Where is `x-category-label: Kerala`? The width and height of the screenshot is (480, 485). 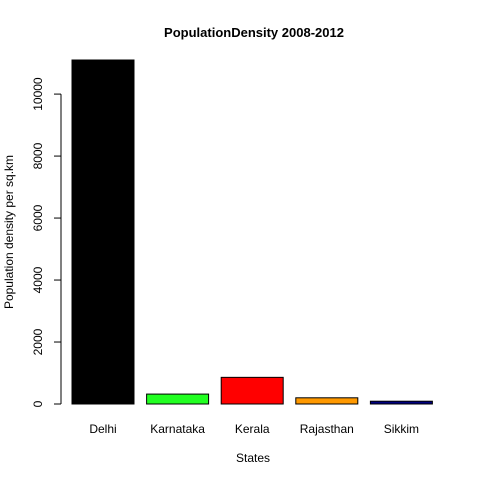 x-category-label: Kerala is located at coordinates (252, 429).